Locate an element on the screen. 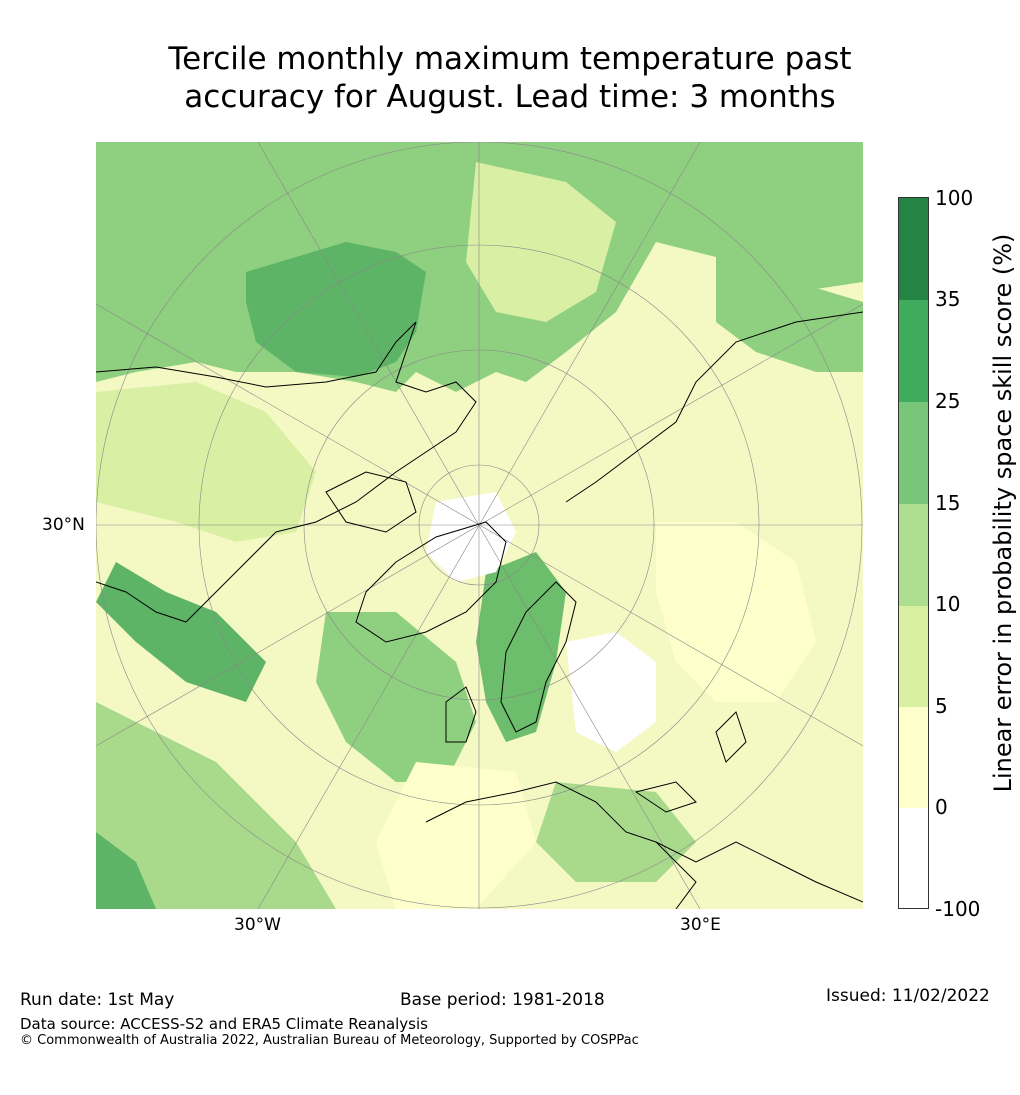 The image size is (1020, 1095). colorbar-tick: 0 is located at coordinates (941, 807).